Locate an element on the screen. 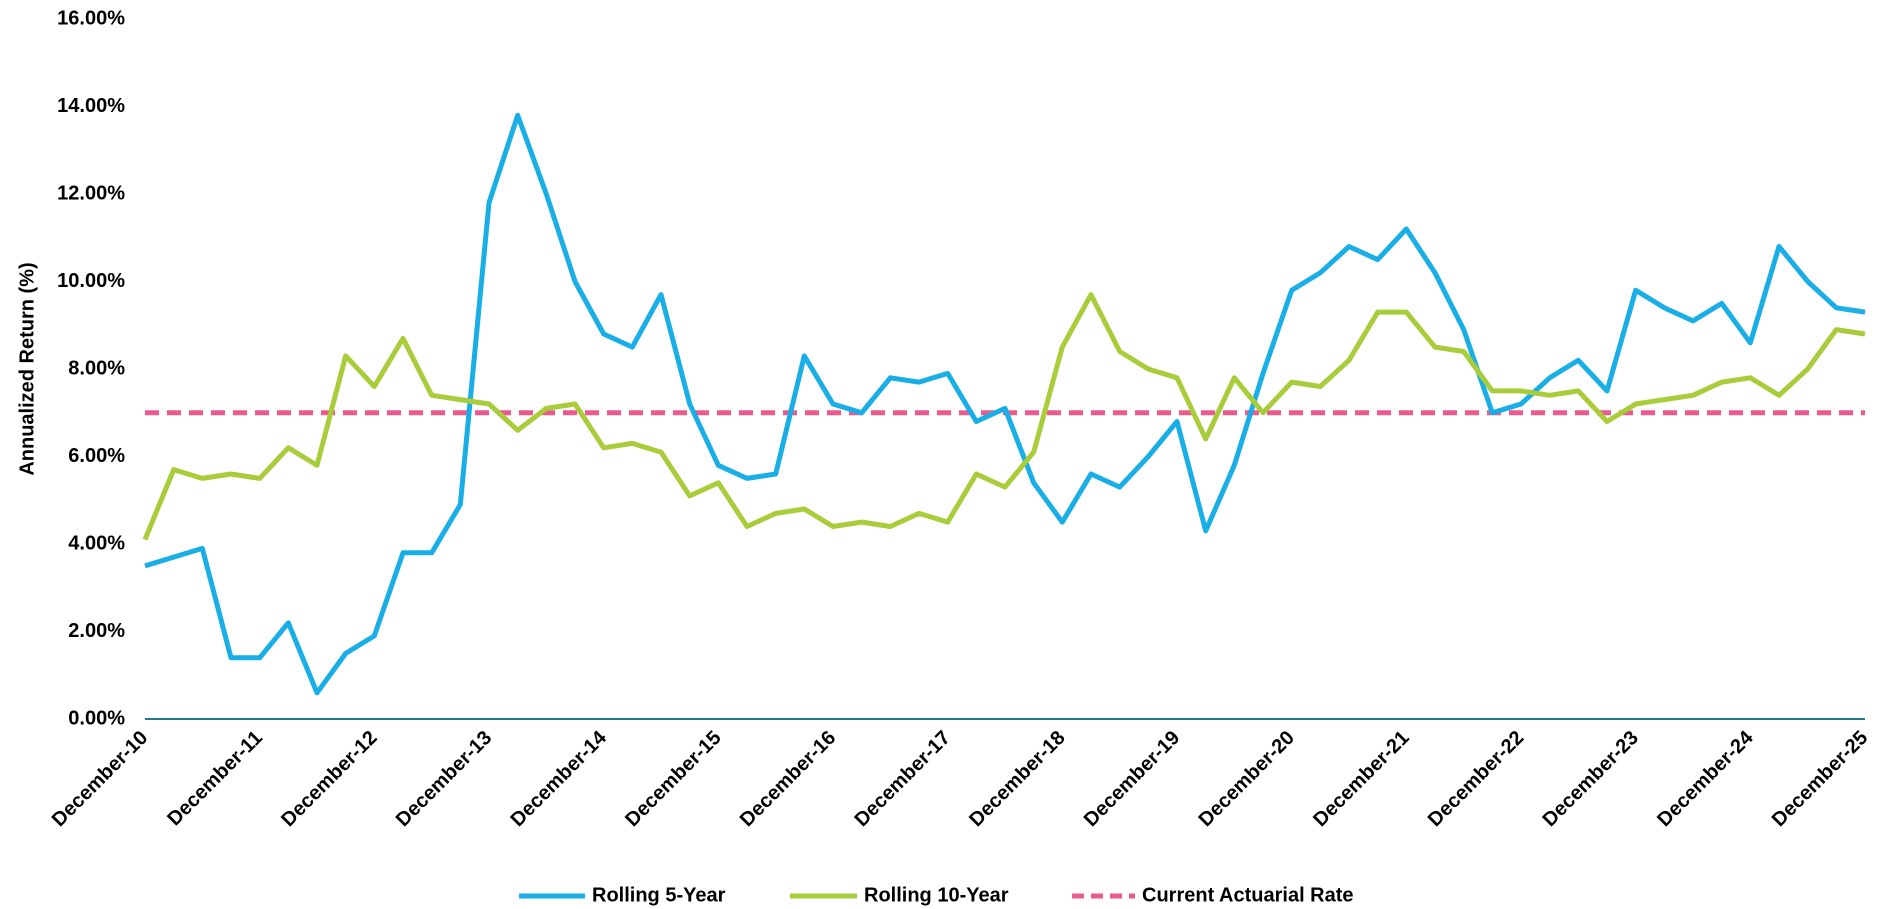 The width and height of the screenshot is (1883, 909). y-tick-label: 8.00% is located at coordinates (96, 368).